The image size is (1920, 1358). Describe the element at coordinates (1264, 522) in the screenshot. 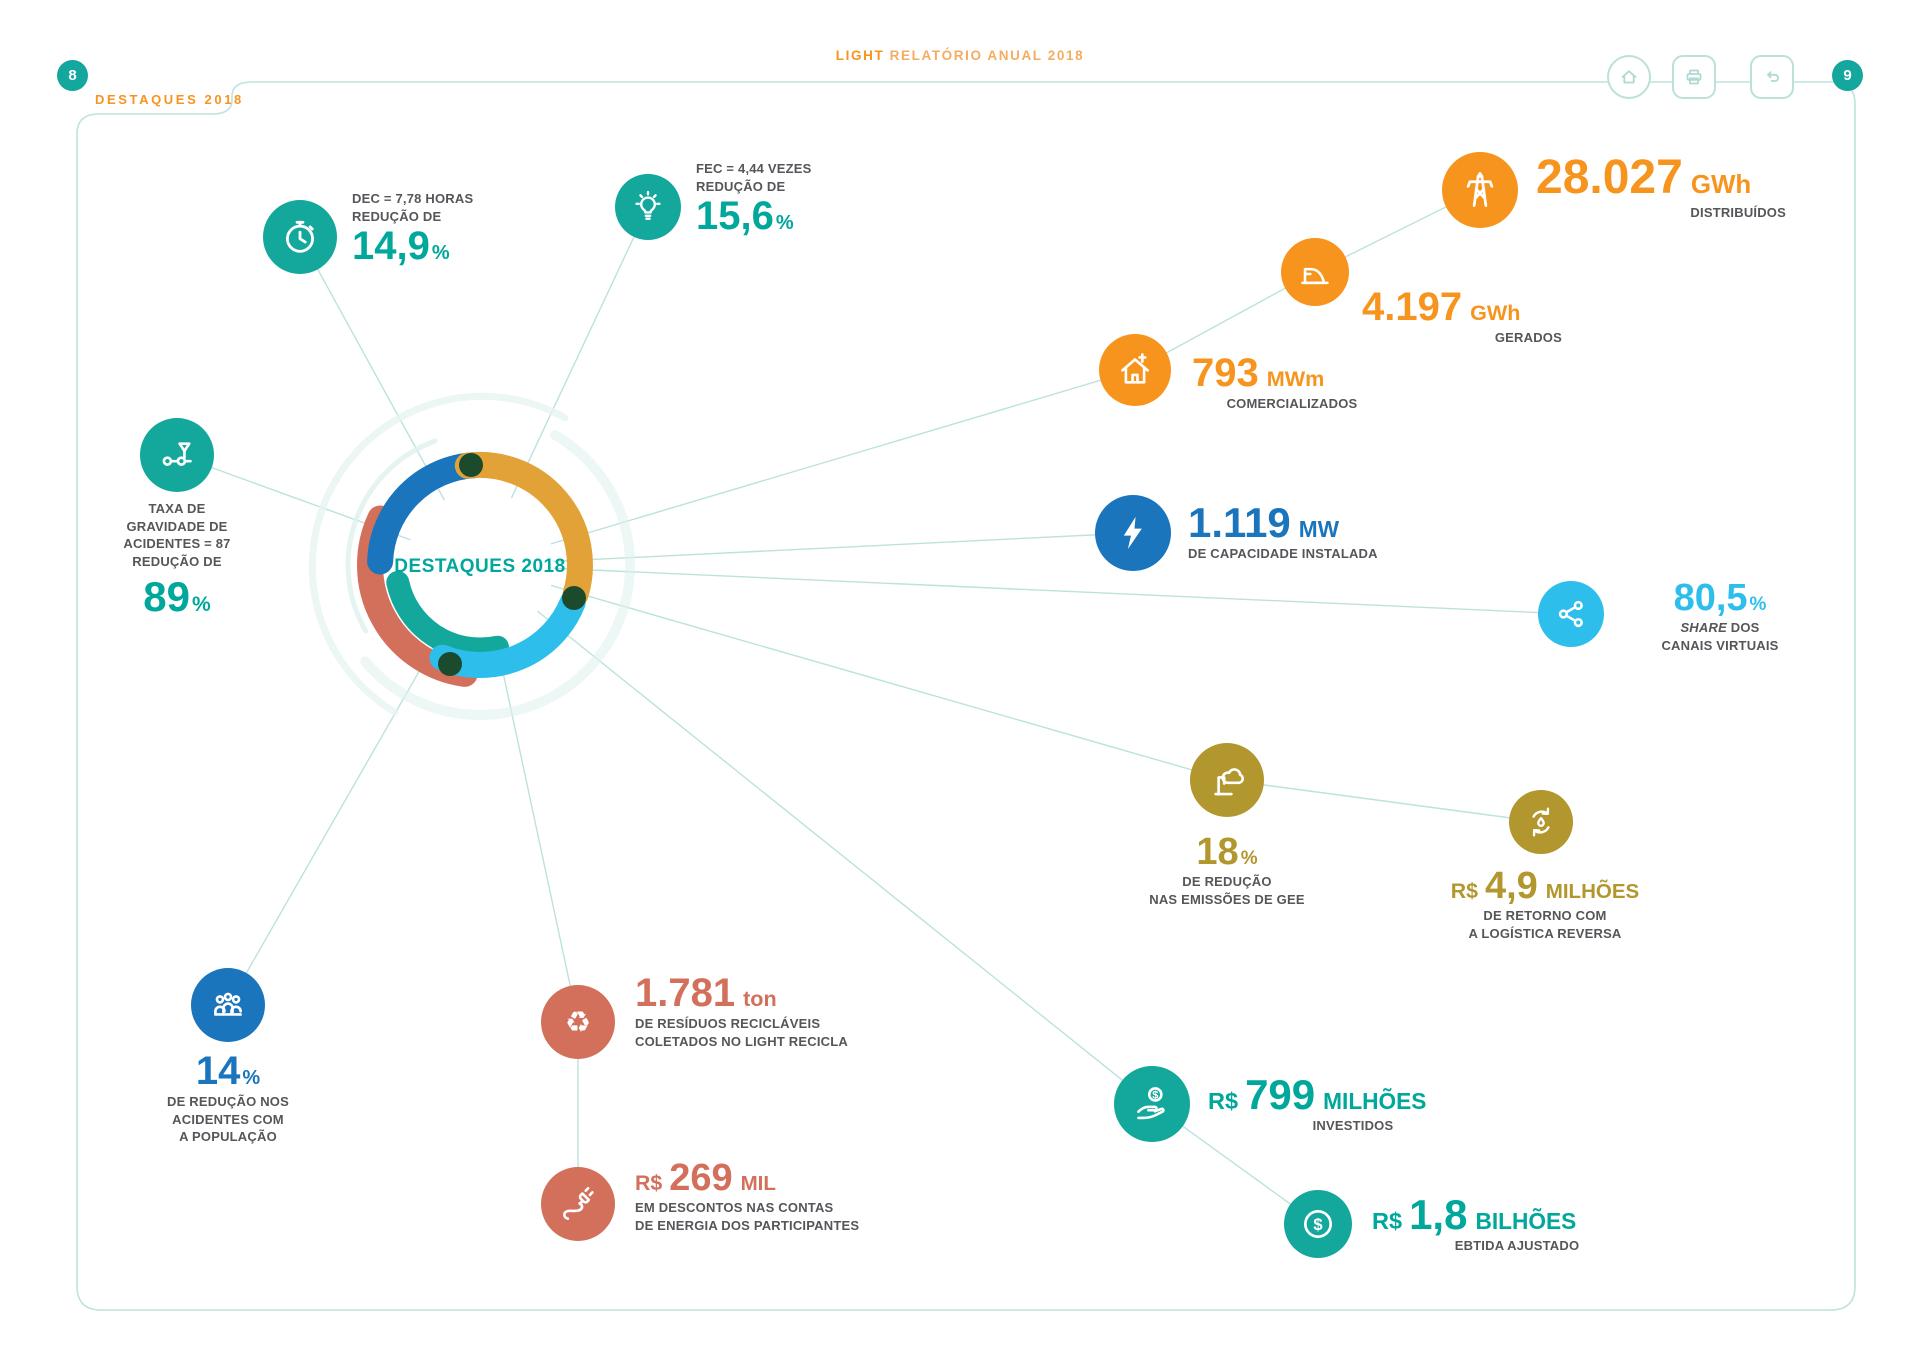

I see `capacidade-value: 1.119 MW` at that location.